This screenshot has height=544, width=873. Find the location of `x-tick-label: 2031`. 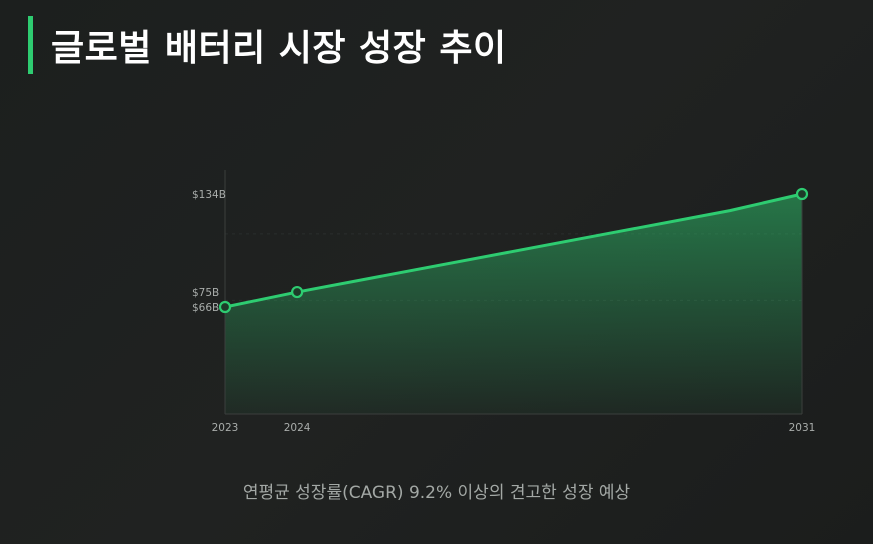

x-tick-label: 2031 is located at coordinates (802, 428).